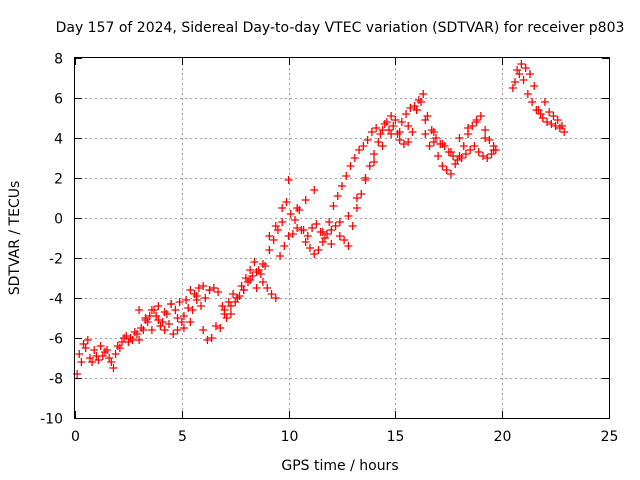 The height and width of the screenshot is (480, 640). What do you see at coordinates (75, 437) in the screenshot?
I see `x-tick-label: 0` at bounding box center [75, 437].